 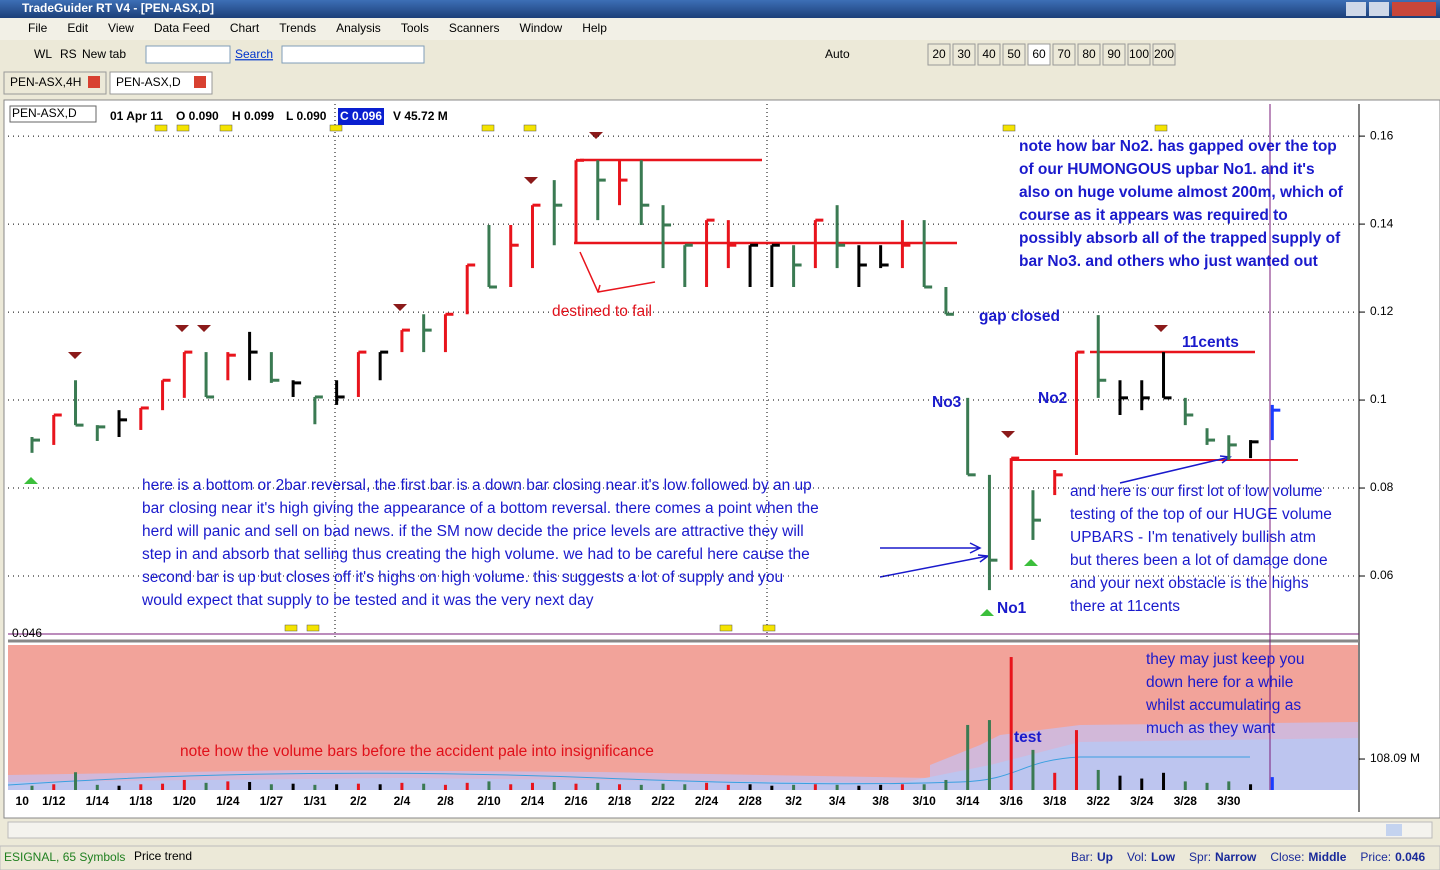 What do you see at coordinates (415, 28) in the screenshot?
I see `menu-item: Tools` at bounding box center [415, 28].